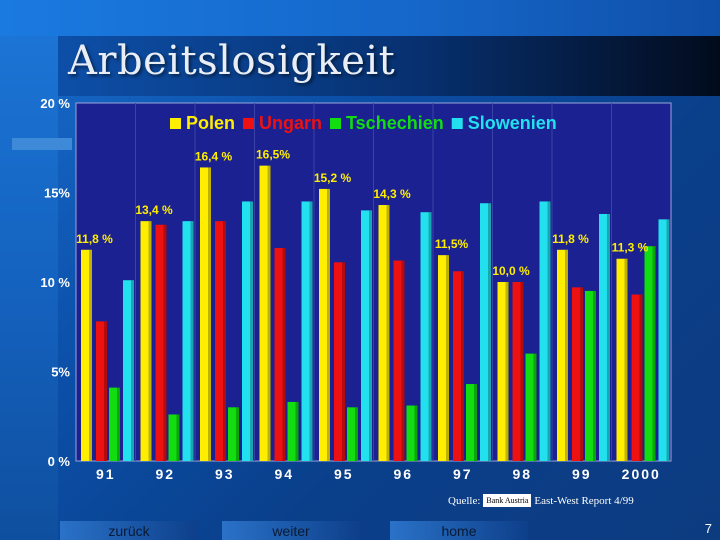  Describe the element at coordinates (55, 103) in the screenshot. I see `y-tick-label: 20 %` at that location.